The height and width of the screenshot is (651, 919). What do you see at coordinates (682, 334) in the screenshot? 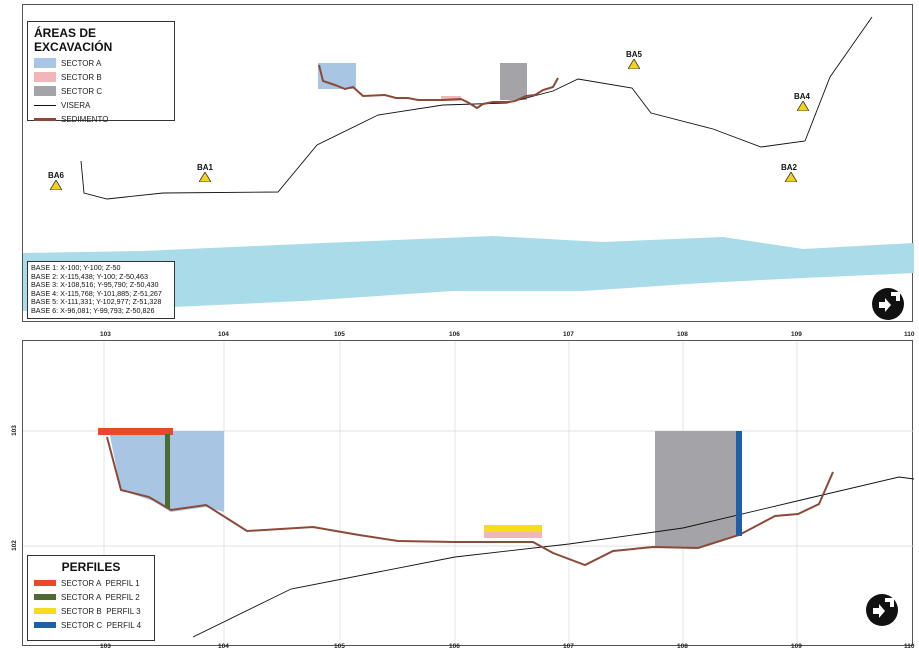
I see `x-tick-108: 108` at bounding box center [682, 334].